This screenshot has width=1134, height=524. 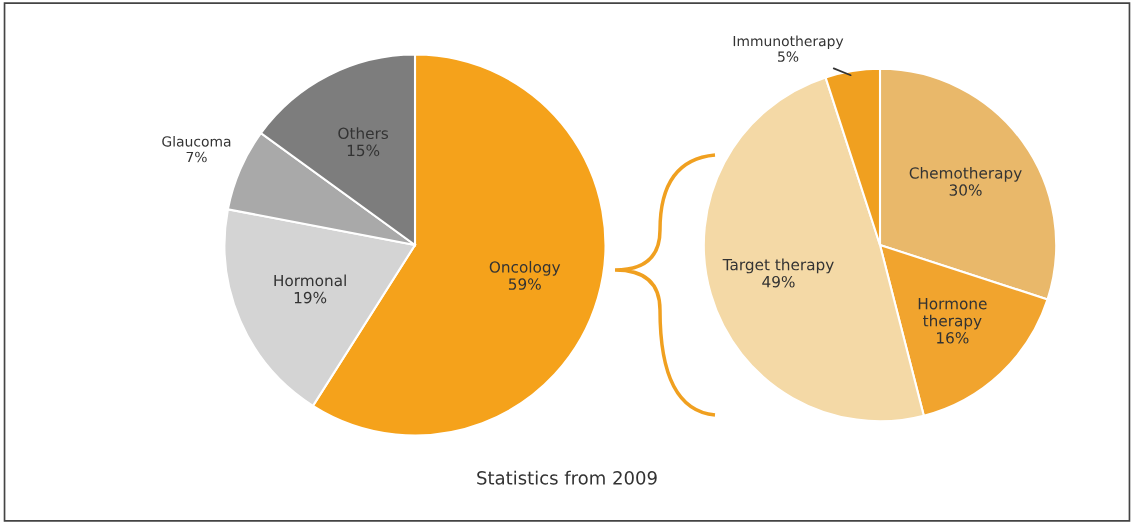 I want to click on slice-label: Hormone therapy, so click(x=952, y=314).